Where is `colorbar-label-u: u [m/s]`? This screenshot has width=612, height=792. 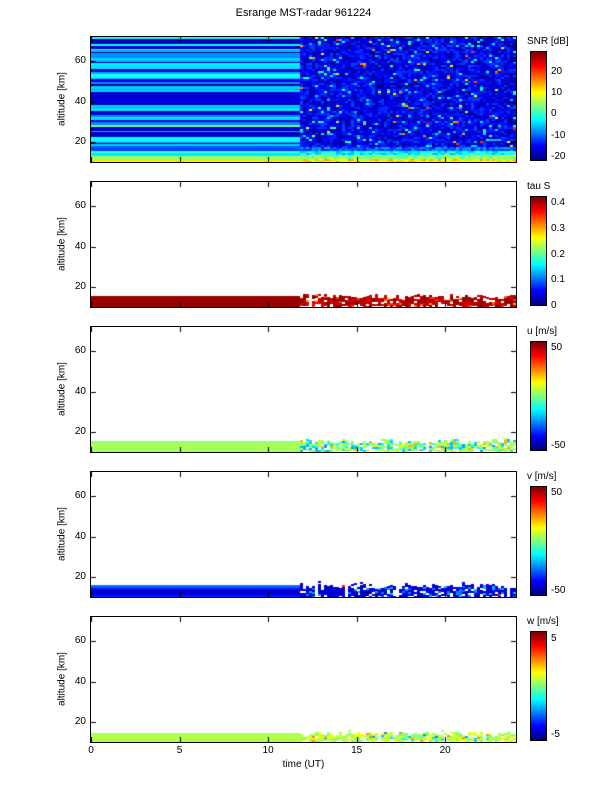 colorbar-label-u: u [m/s] is located at coordinates (542, 331).